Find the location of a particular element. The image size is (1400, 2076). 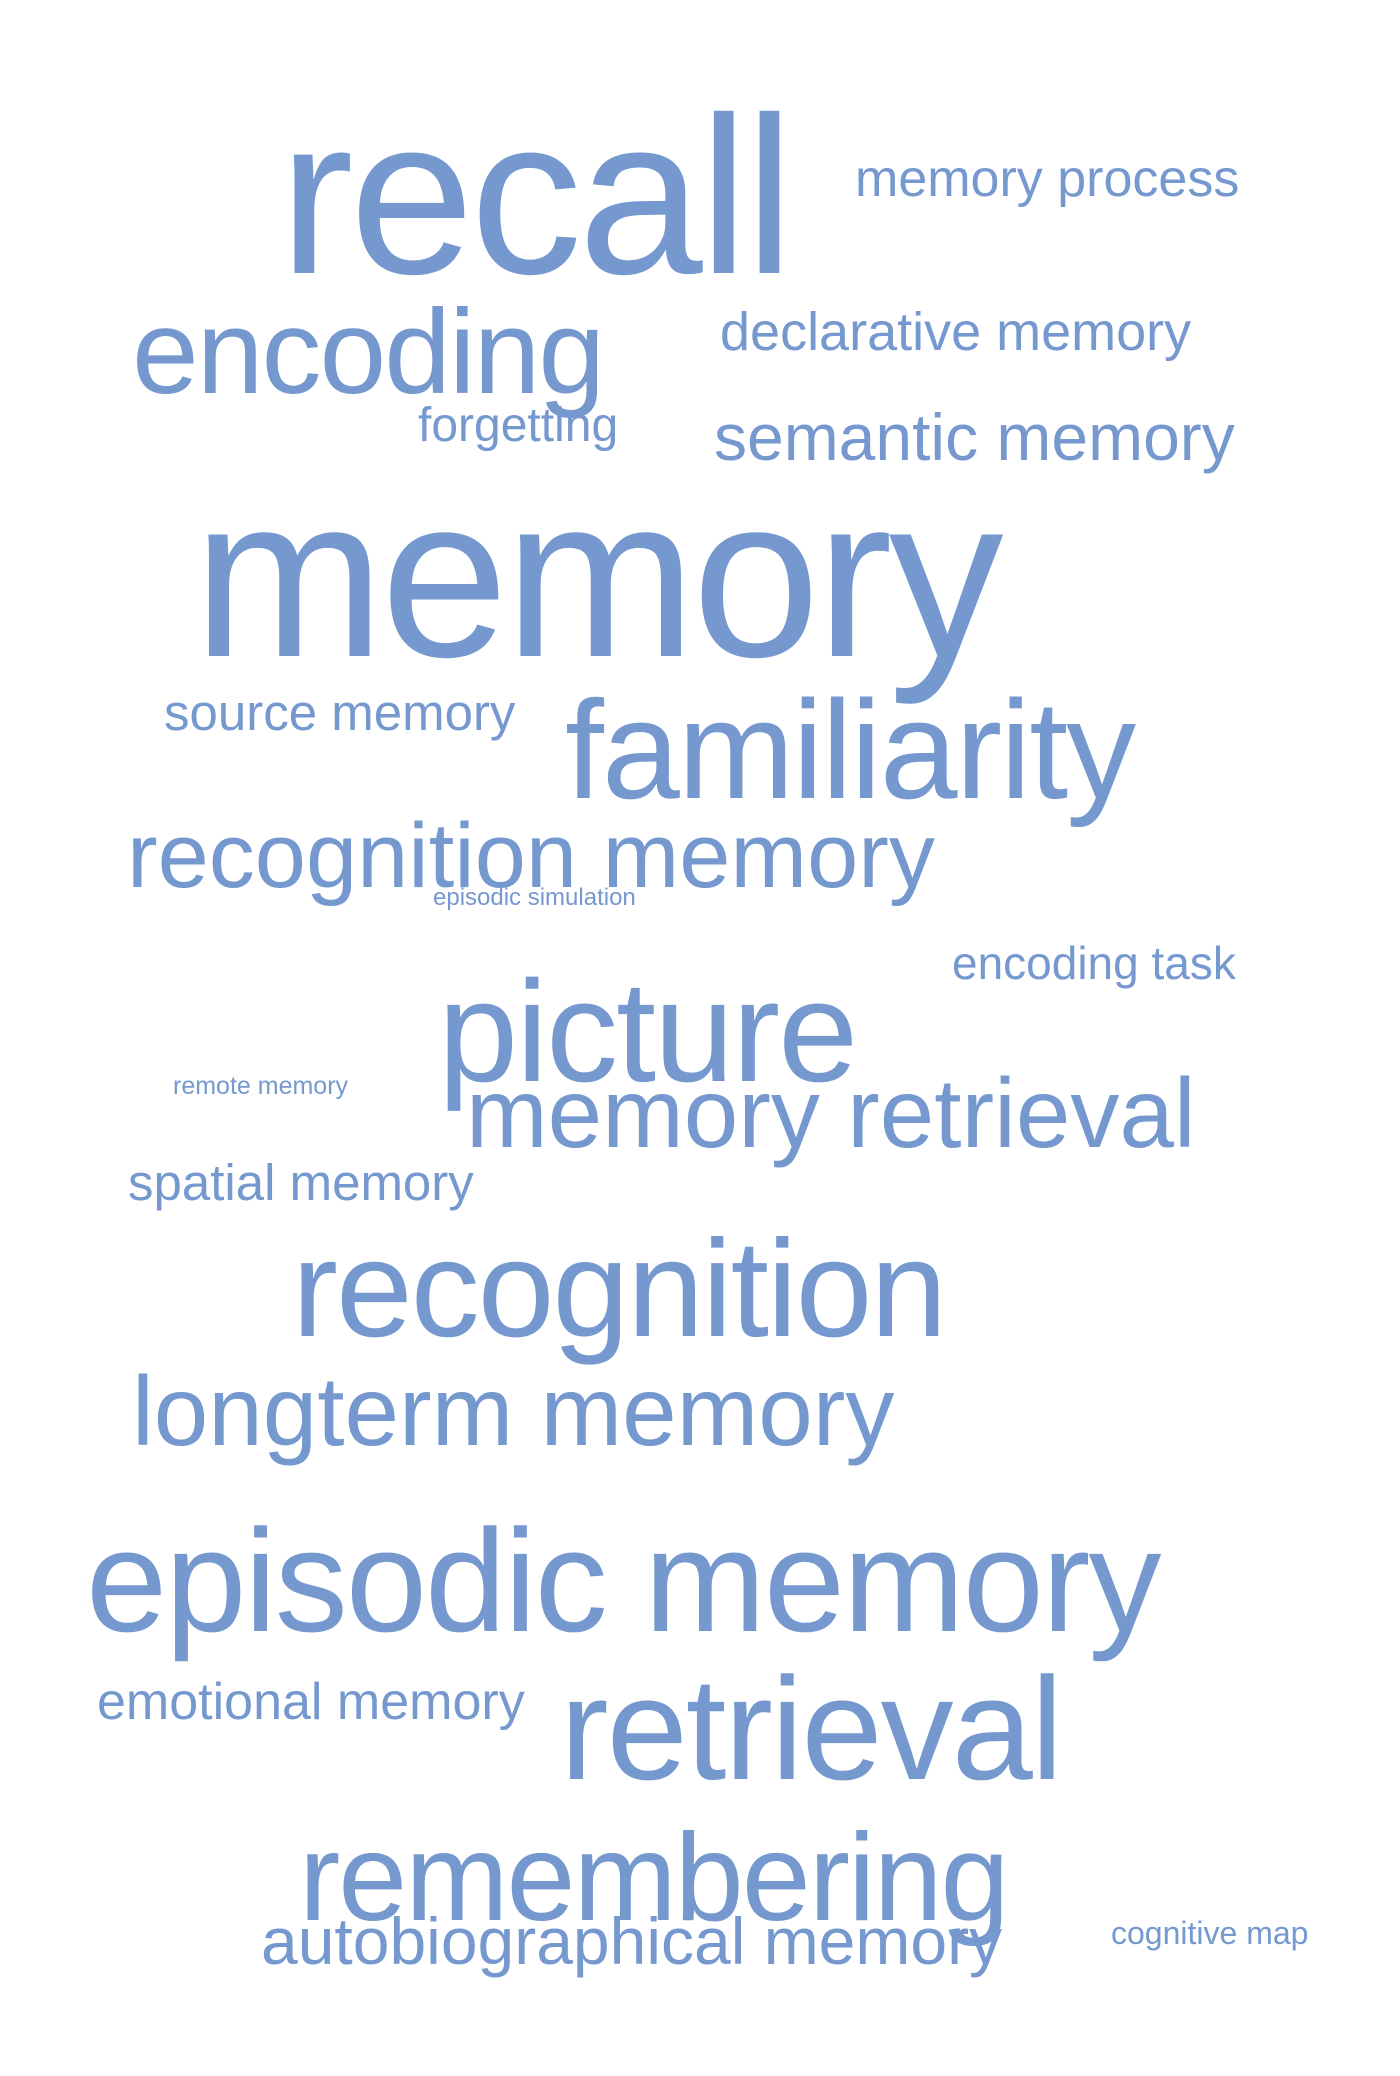

word-familiarity: familiarity is located at coordinates (850, 749).